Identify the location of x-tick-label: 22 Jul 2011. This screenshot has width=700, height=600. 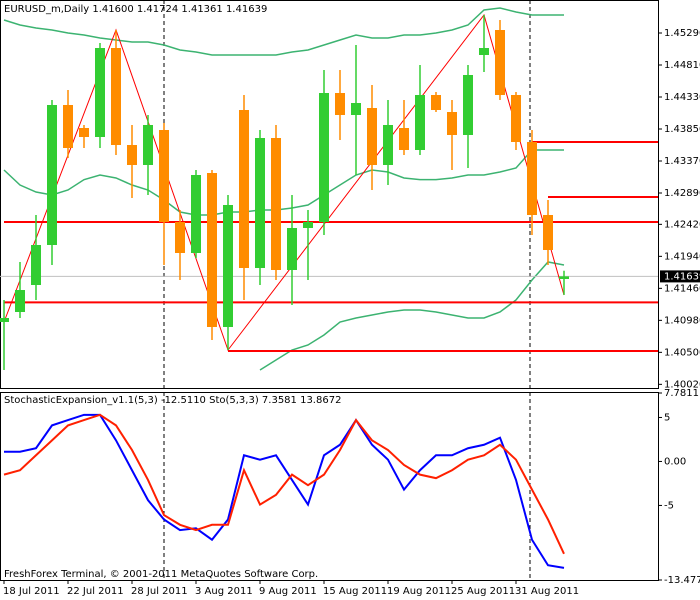
(95, 591).